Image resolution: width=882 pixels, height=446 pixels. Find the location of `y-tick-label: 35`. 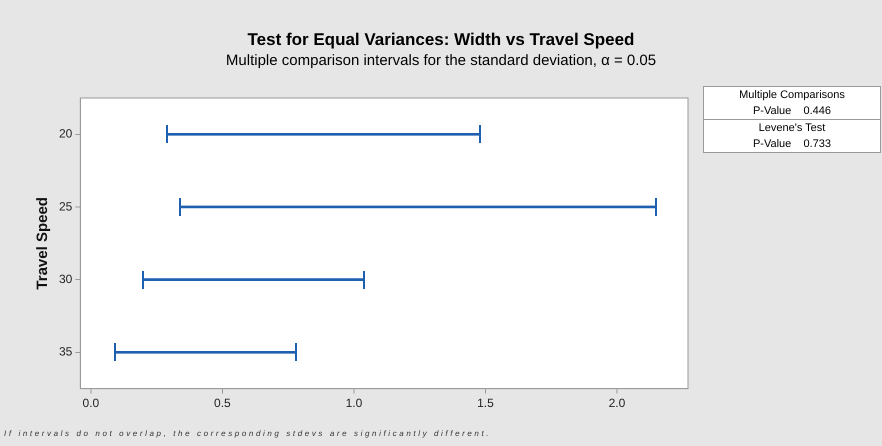

y-tick-label: 35 is located at coordinates (65, 351).